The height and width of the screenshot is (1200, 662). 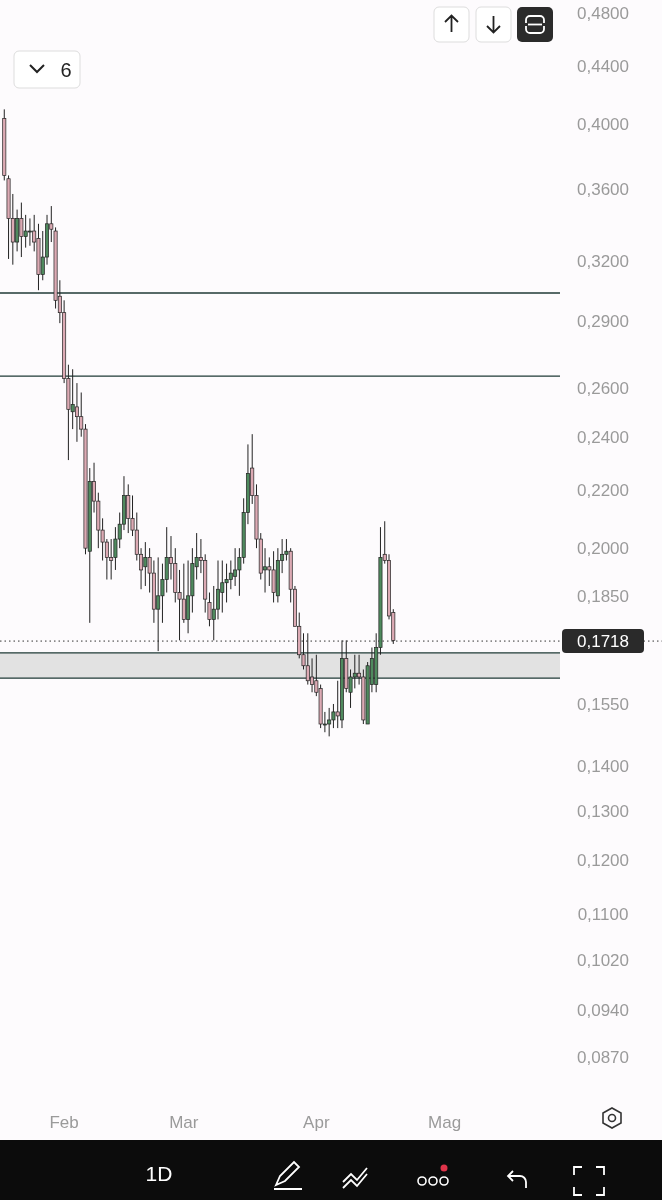 I want to click on x-tick-label: Mag, so click(x=445, y=1122).